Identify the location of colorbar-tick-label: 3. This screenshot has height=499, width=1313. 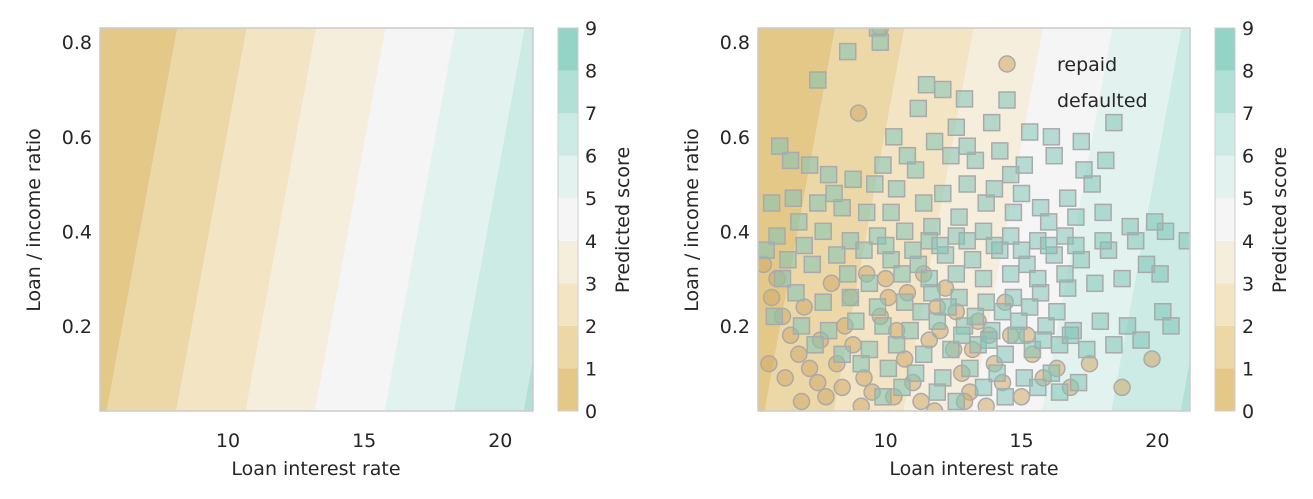
(591, 284).